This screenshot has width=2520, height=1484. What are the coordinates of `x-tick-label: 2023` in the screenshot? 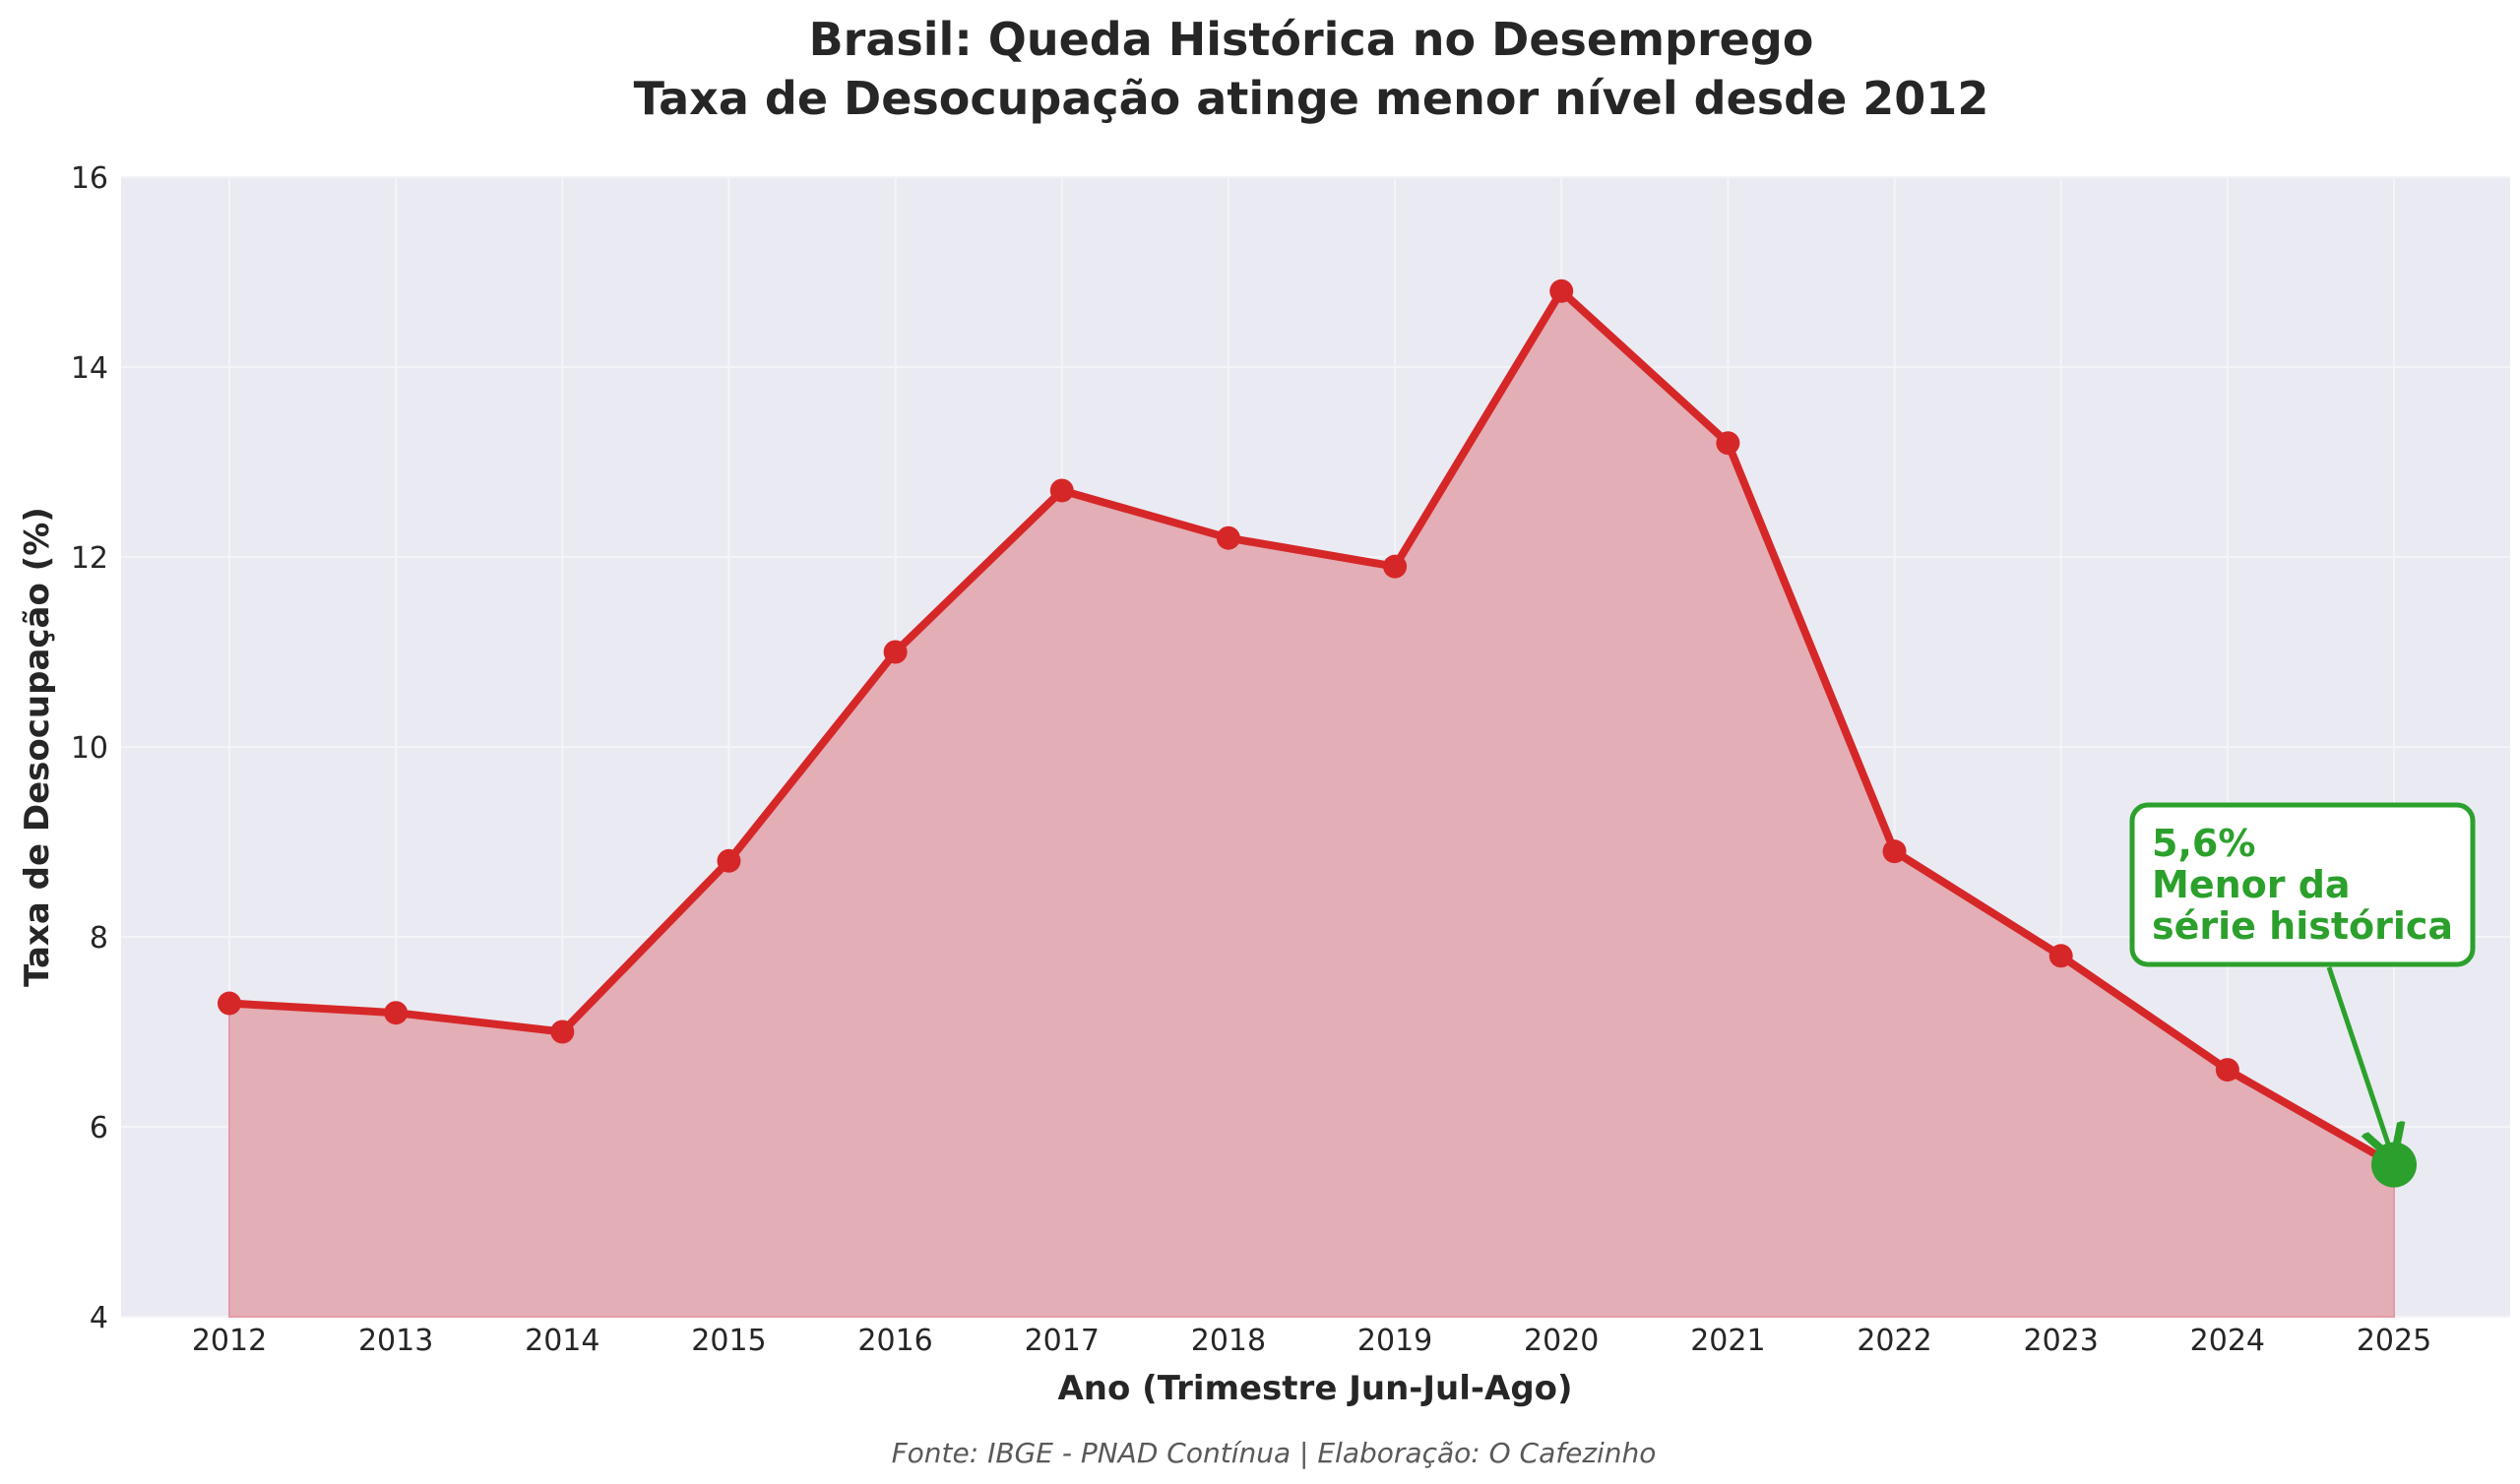 It's located at (2061, 1341).